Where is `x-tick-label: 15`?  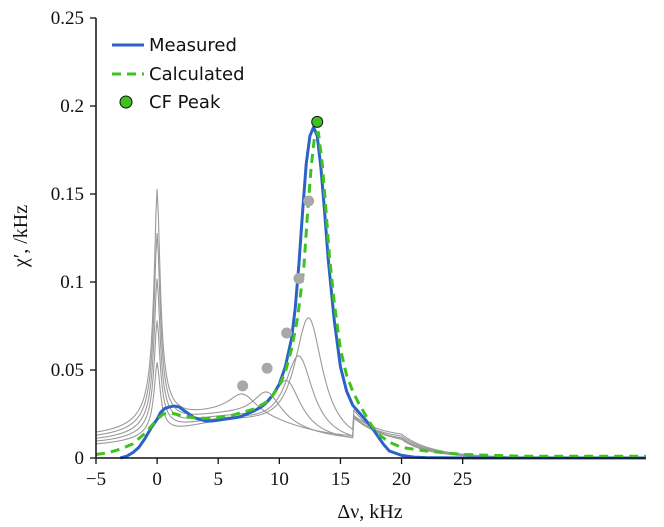
x-tick-label: 15 is located at coordinates (340, 479).